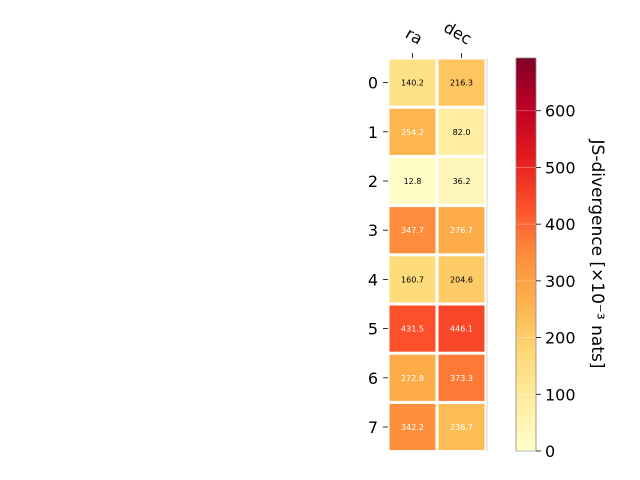 This screenshot has height=480, width=640. What do you see at coordinates (373, 329) in the screenshot?
I see `row-tick-label: 5` at bounding box center [373, 329].